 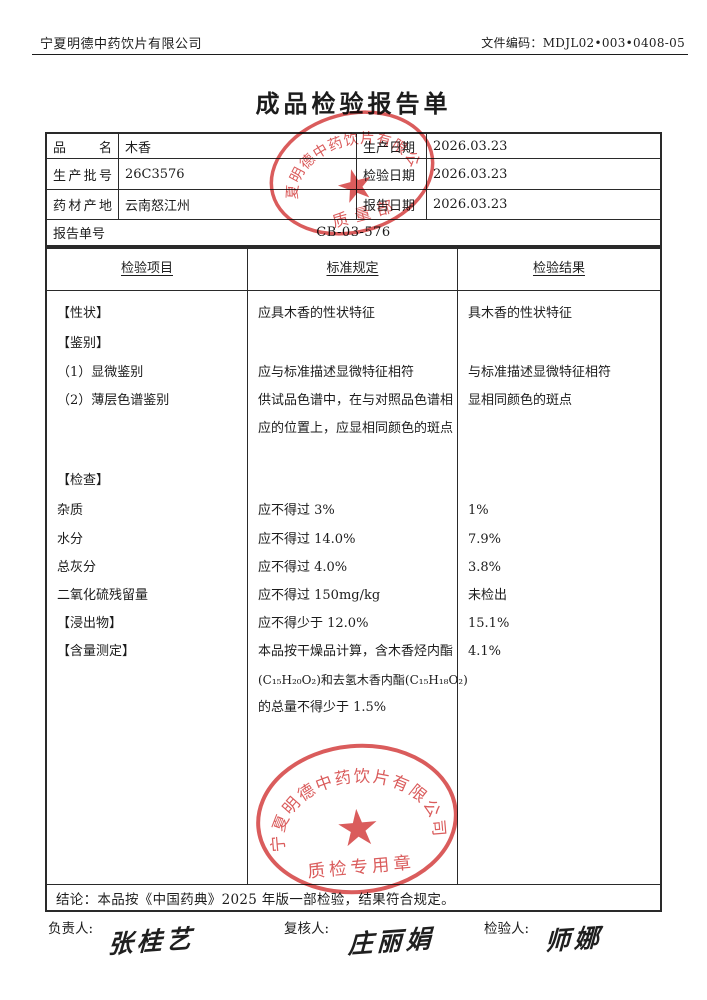 I want to click on stamp-star-icon: ★, so click(x=358, y=828).